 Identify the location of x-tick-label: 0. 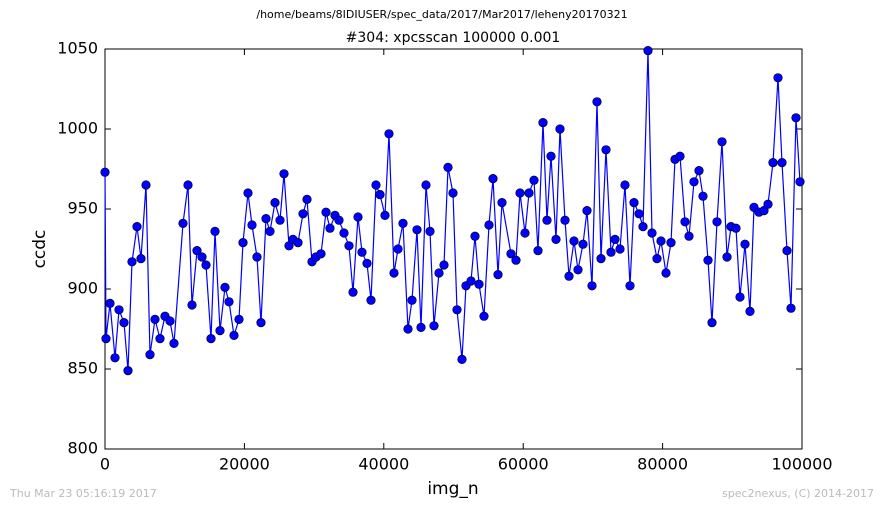
(105, 464).